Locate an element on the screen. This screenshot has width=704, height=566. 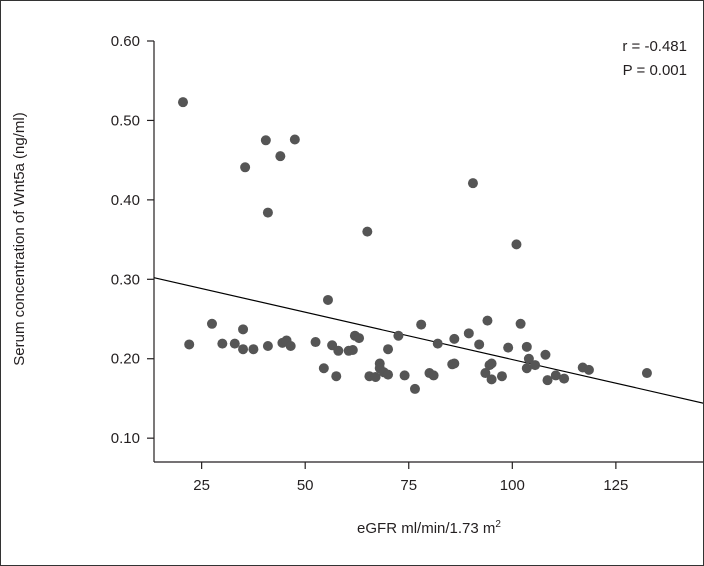
y-tick-label: 0.40 is located at coordinates (125, 200).